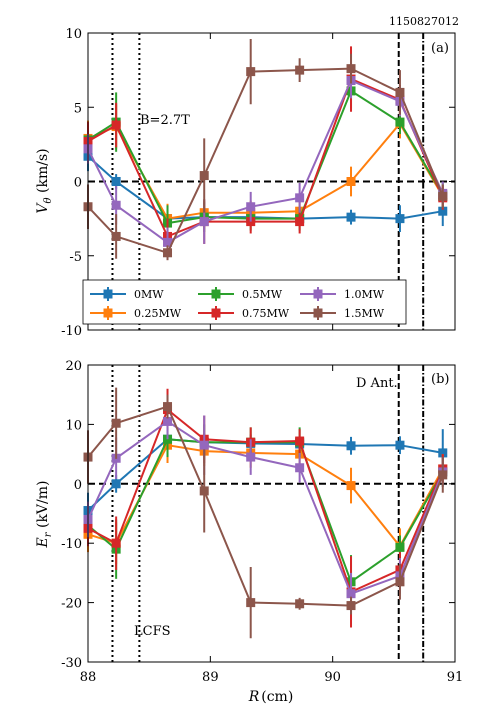  Describe the element at coordinates (377, 383) in the screenshot. I see `antenna-annotation: D Ant.` at that location.